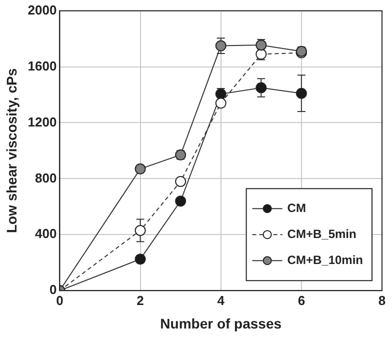 Image resolution: width=392 pixels, height=337 pixels. What do you see at coordinates (221, 300) in the screenshot?
I see `x-tick-label: 4` at bounding box center [221, 300].